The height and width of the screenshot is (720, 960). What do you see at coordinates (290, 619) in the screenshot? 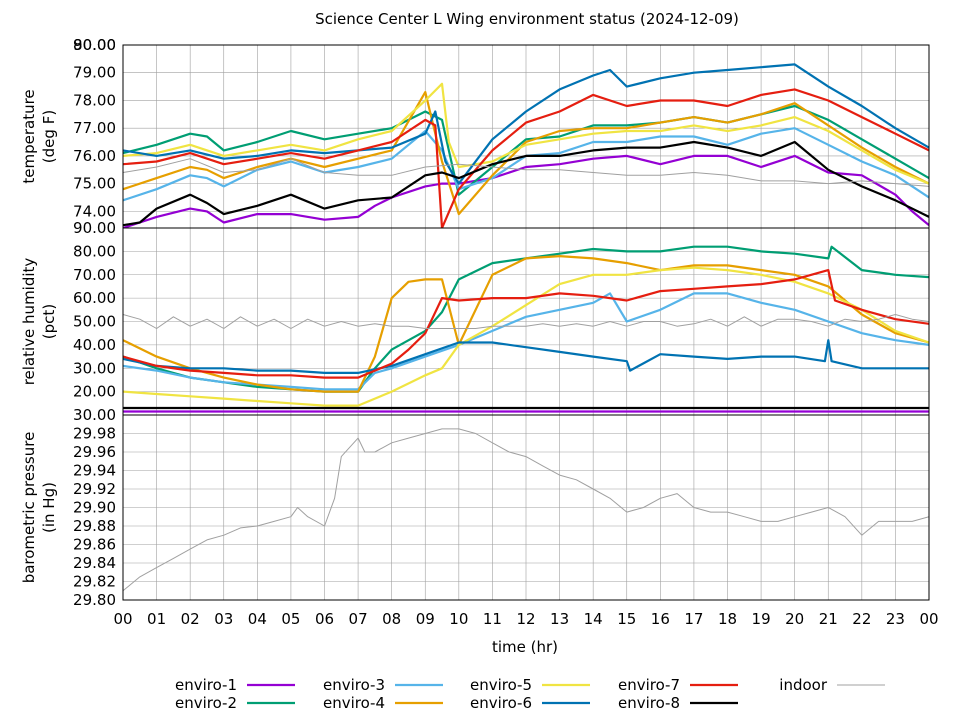
I see `x-tick-label: 05` at bounding box center [290, 619].